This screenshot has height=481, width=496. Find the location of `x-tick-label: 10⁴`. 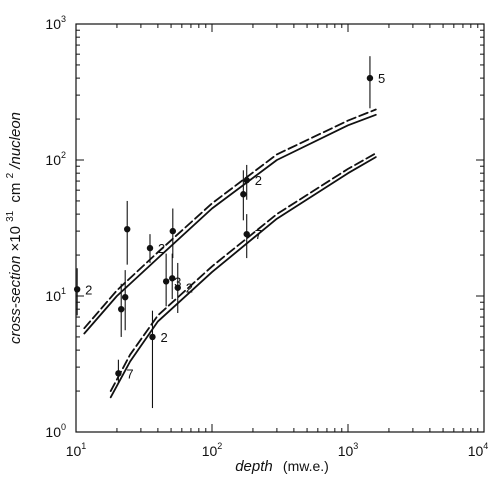

x-tick-label: 10⁴ is located at coordinates (478, 450).